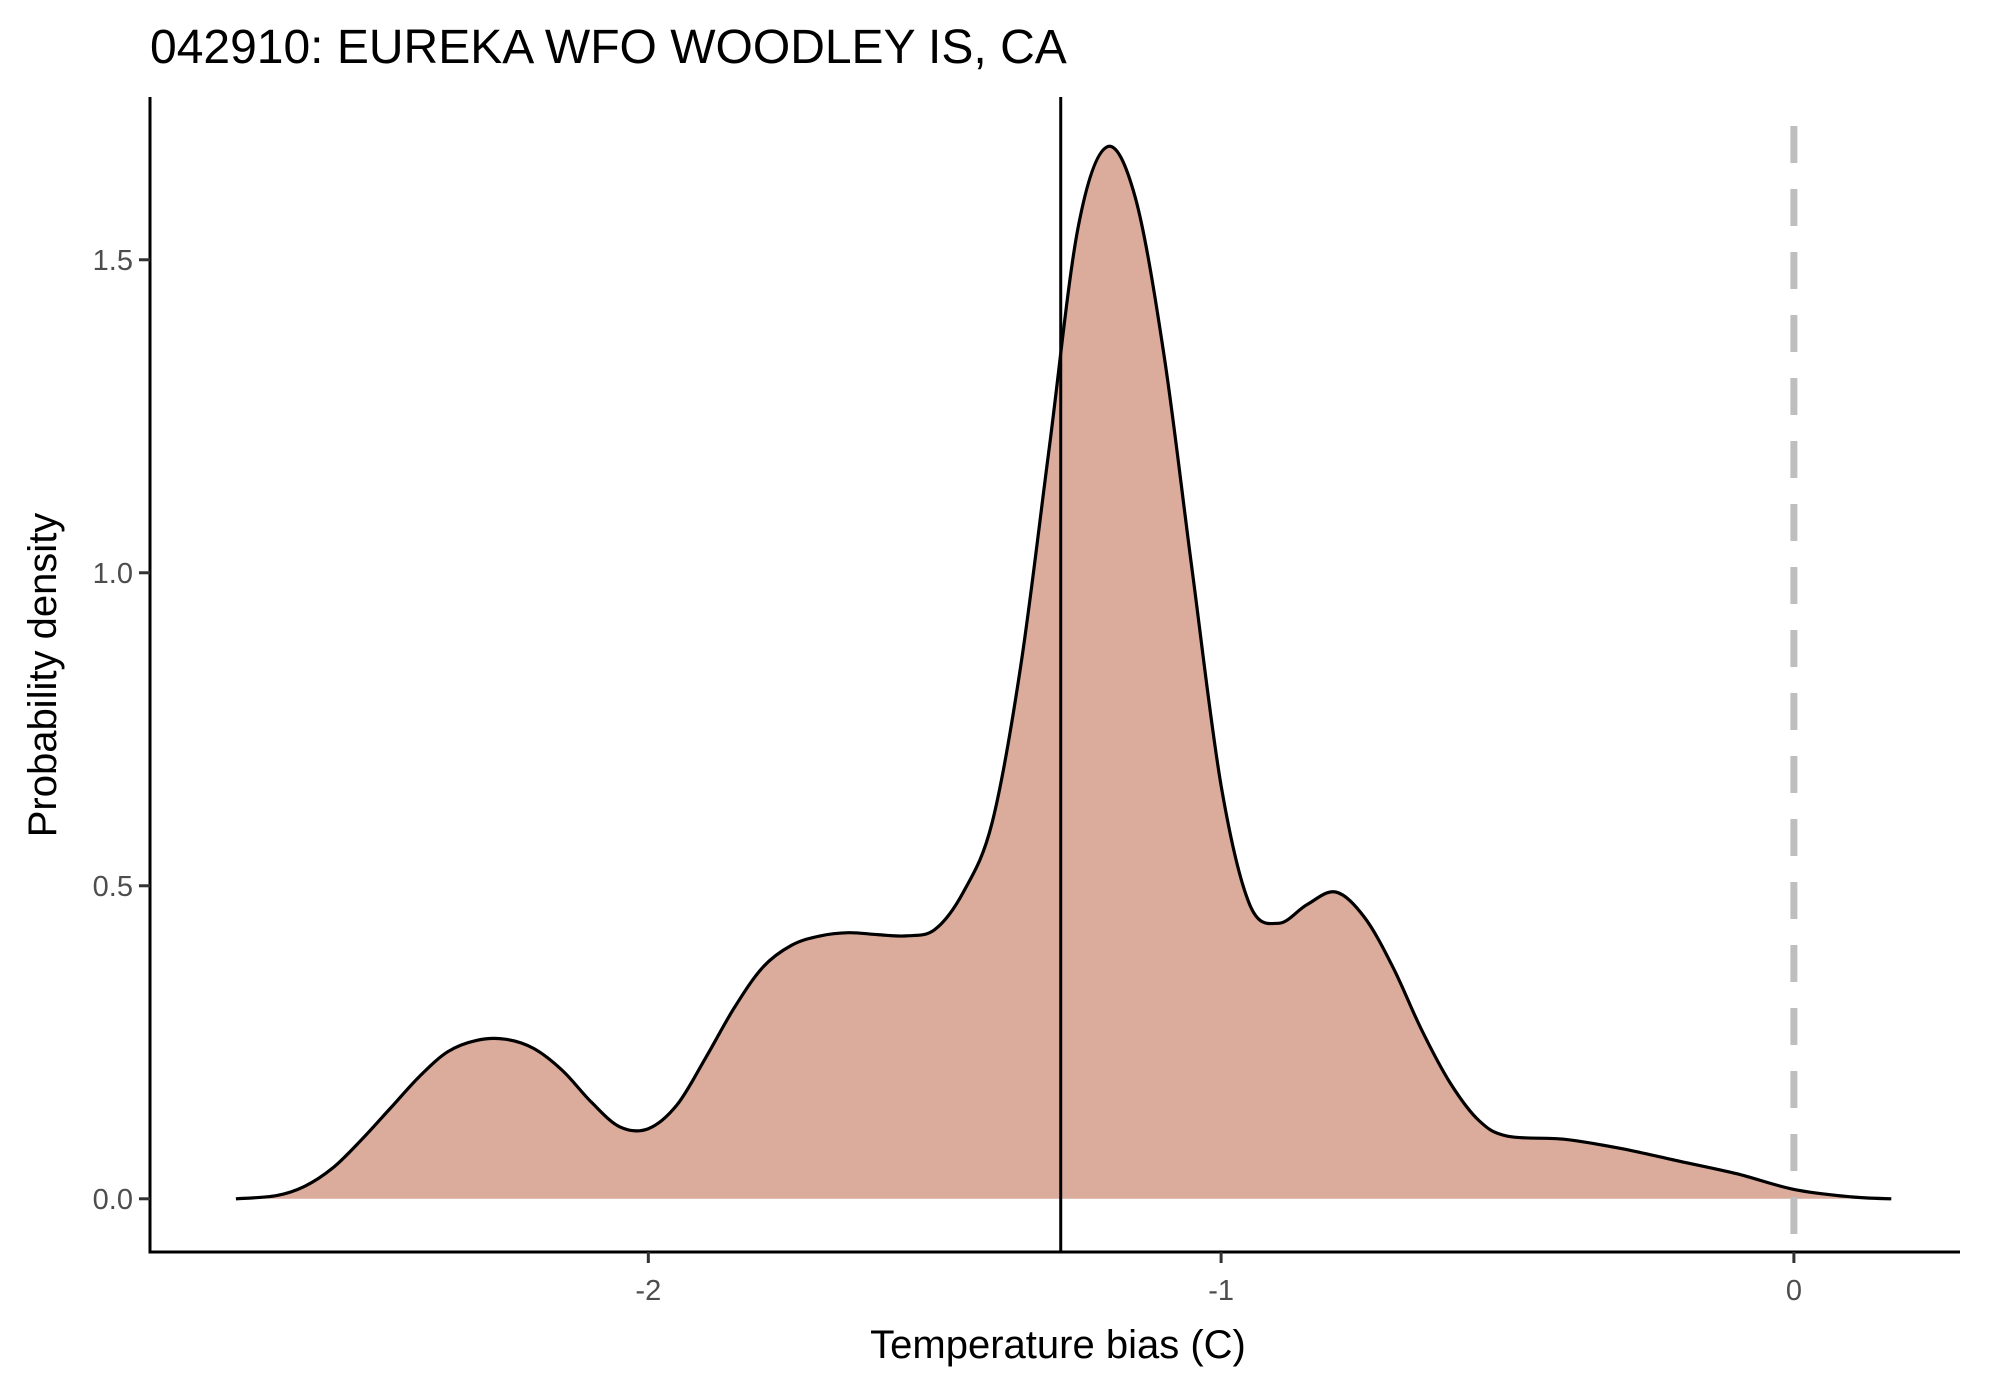  What do you see at coordinates (113, 574) in the screenshot?
I see `y-tick-label: 1.0` at bounding box center [113, 574].